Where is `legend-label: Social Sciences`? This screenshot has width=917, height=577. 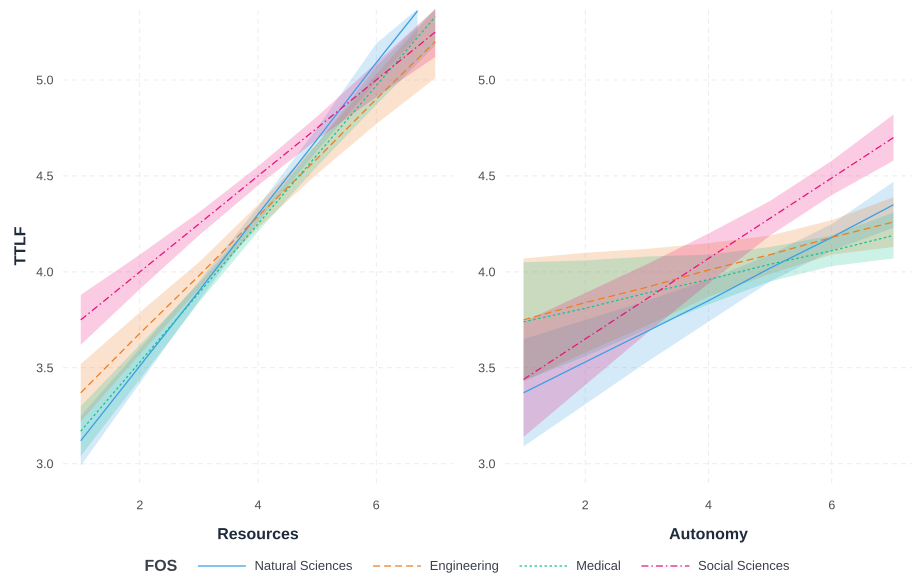 legend-label: Social Sciences is located at coordinates (743, 565).